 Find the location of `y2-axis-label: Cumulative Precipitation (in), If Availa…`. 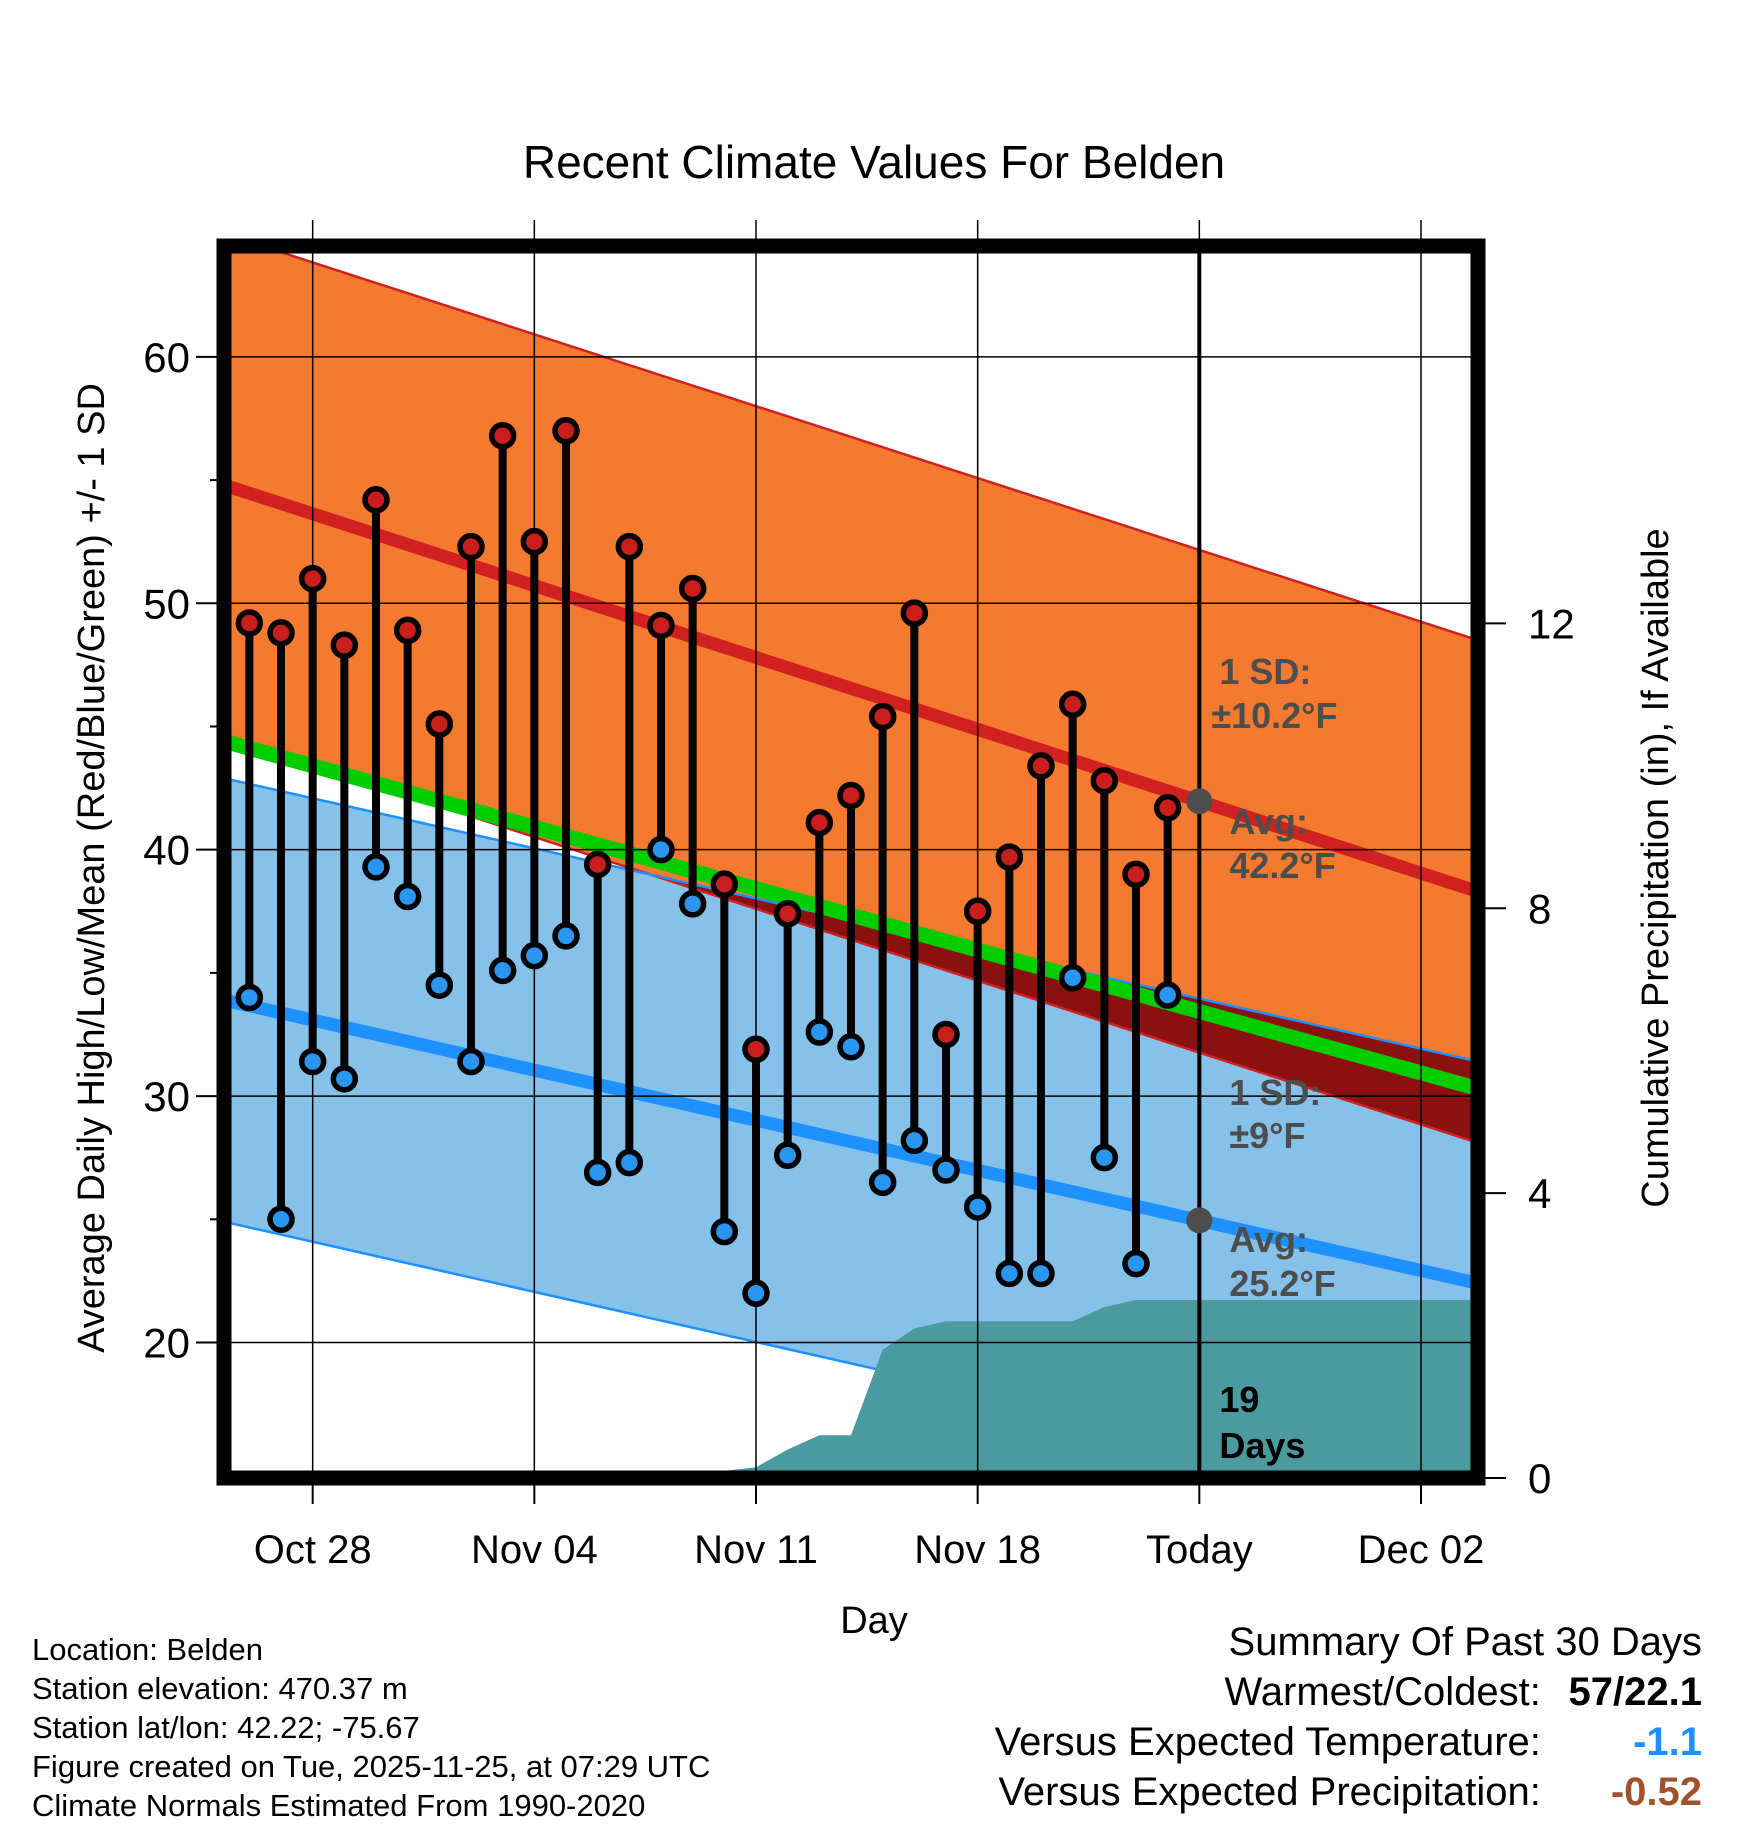

y2-axis-label: Cumulative Precipitation (in), If Availa… is located at coordinates (1656, 867).